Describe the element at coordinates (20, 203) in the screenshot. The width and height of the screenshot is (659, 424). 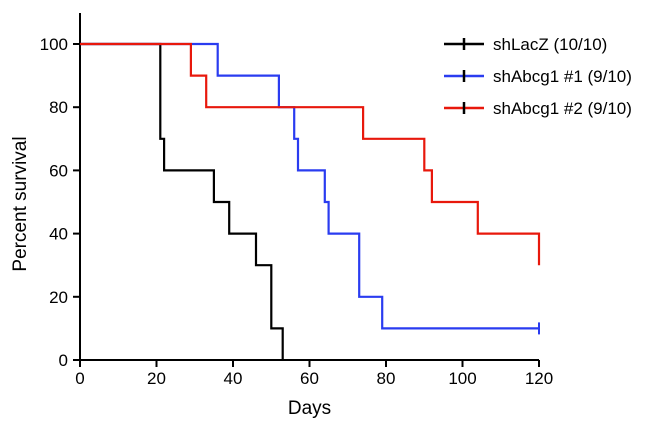
I see `y-axis-title: Percent survival` at that location.